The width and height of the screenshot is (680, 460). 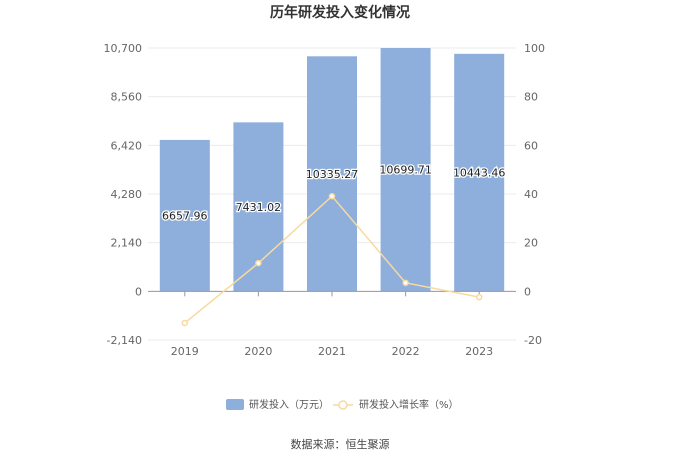 What do you see at coordinates (332, 351) in the screenshot?
I see `x-tick-label: 2021` at bounding box center [332, 351].